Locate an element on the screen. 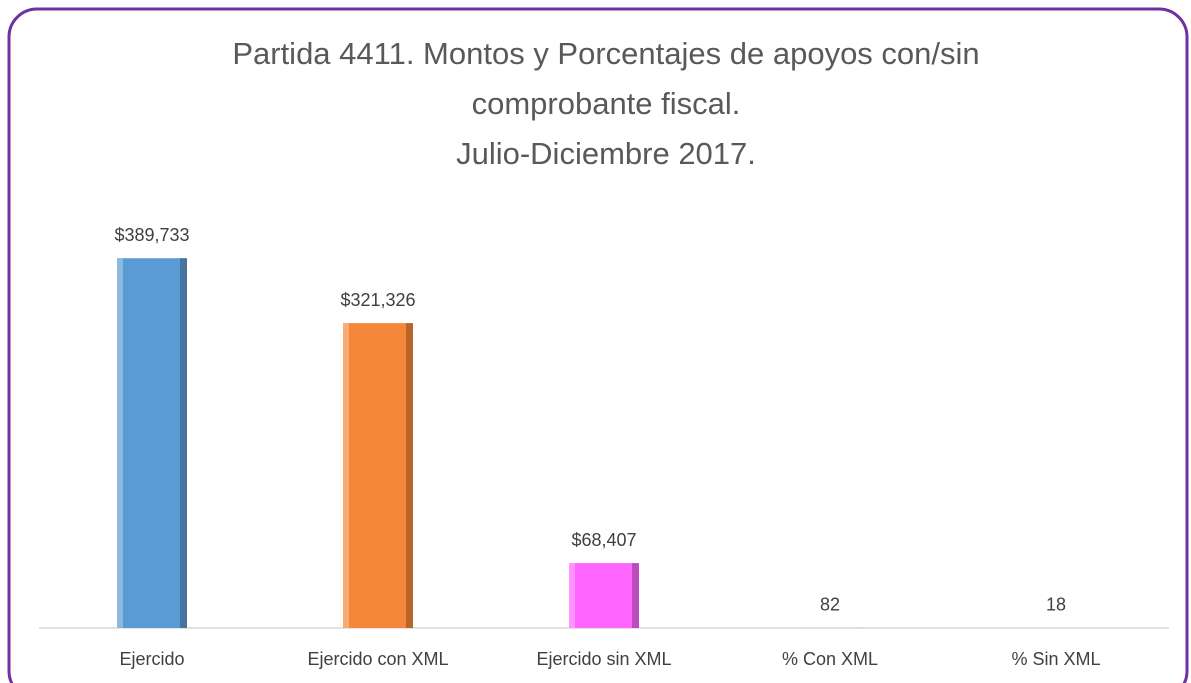  x-tick-label: Ejercido is located at coordinates (151, 659).